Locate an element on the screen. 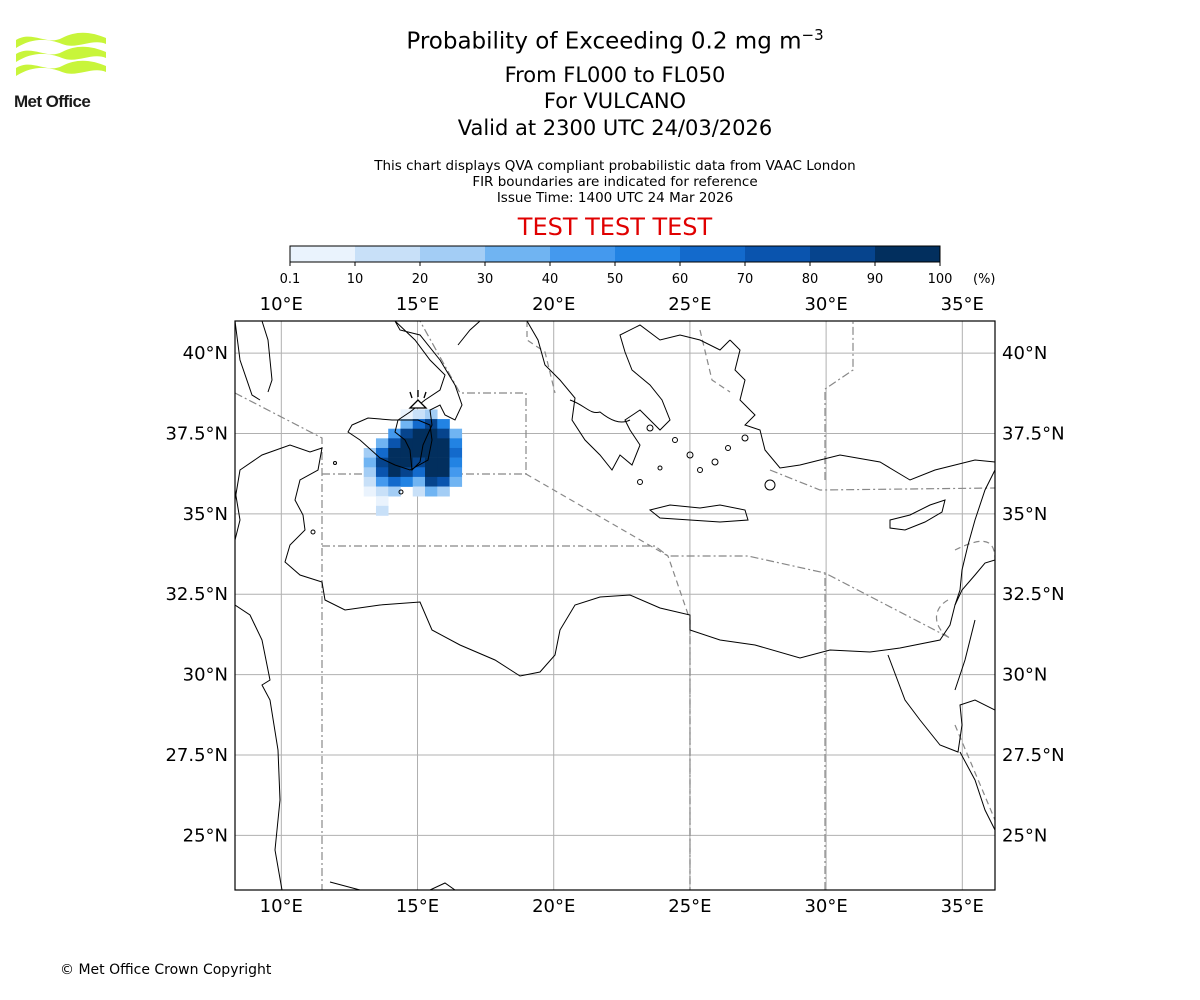 The image size is (1200, 1000). latitude-tick-label: 30°N is located at coordinates (1024, 675).